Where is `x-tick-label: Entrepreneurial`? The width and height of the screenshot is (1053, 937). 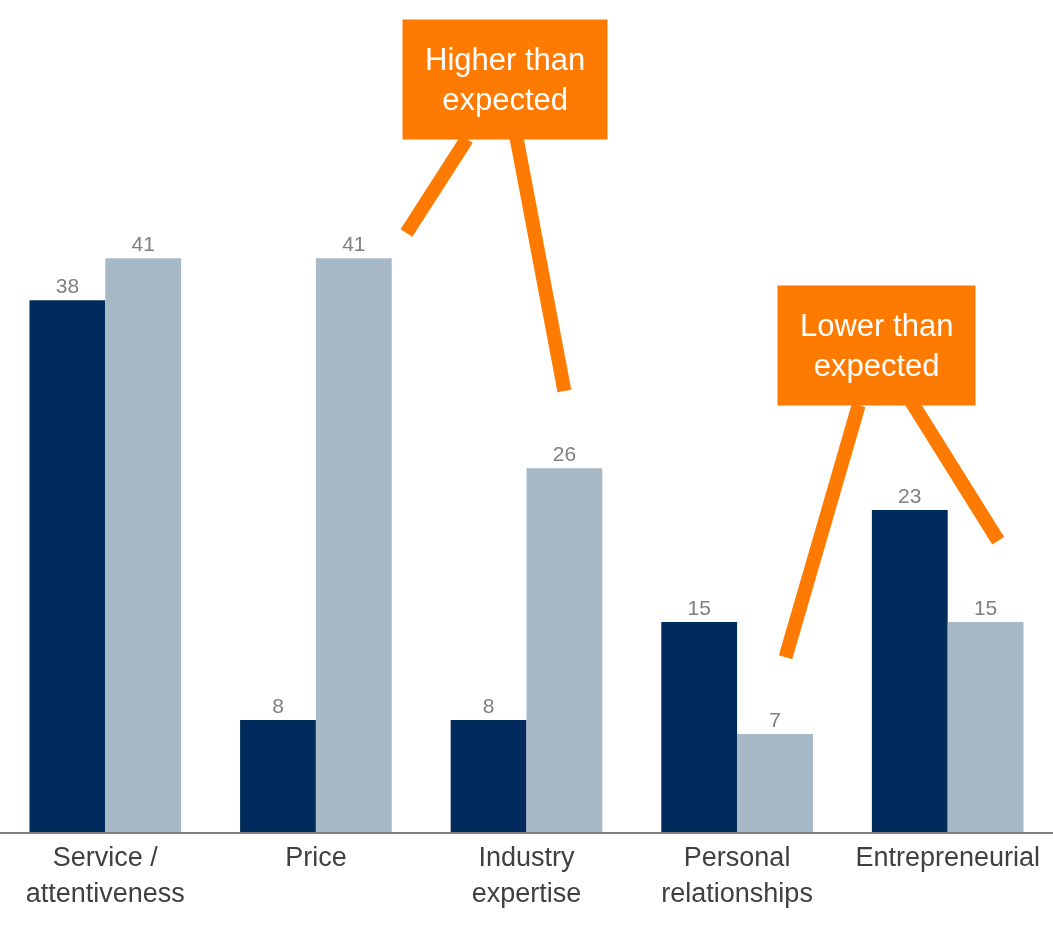 x-tick-label: Entrepreneurial is located at coordinates (948, 857).